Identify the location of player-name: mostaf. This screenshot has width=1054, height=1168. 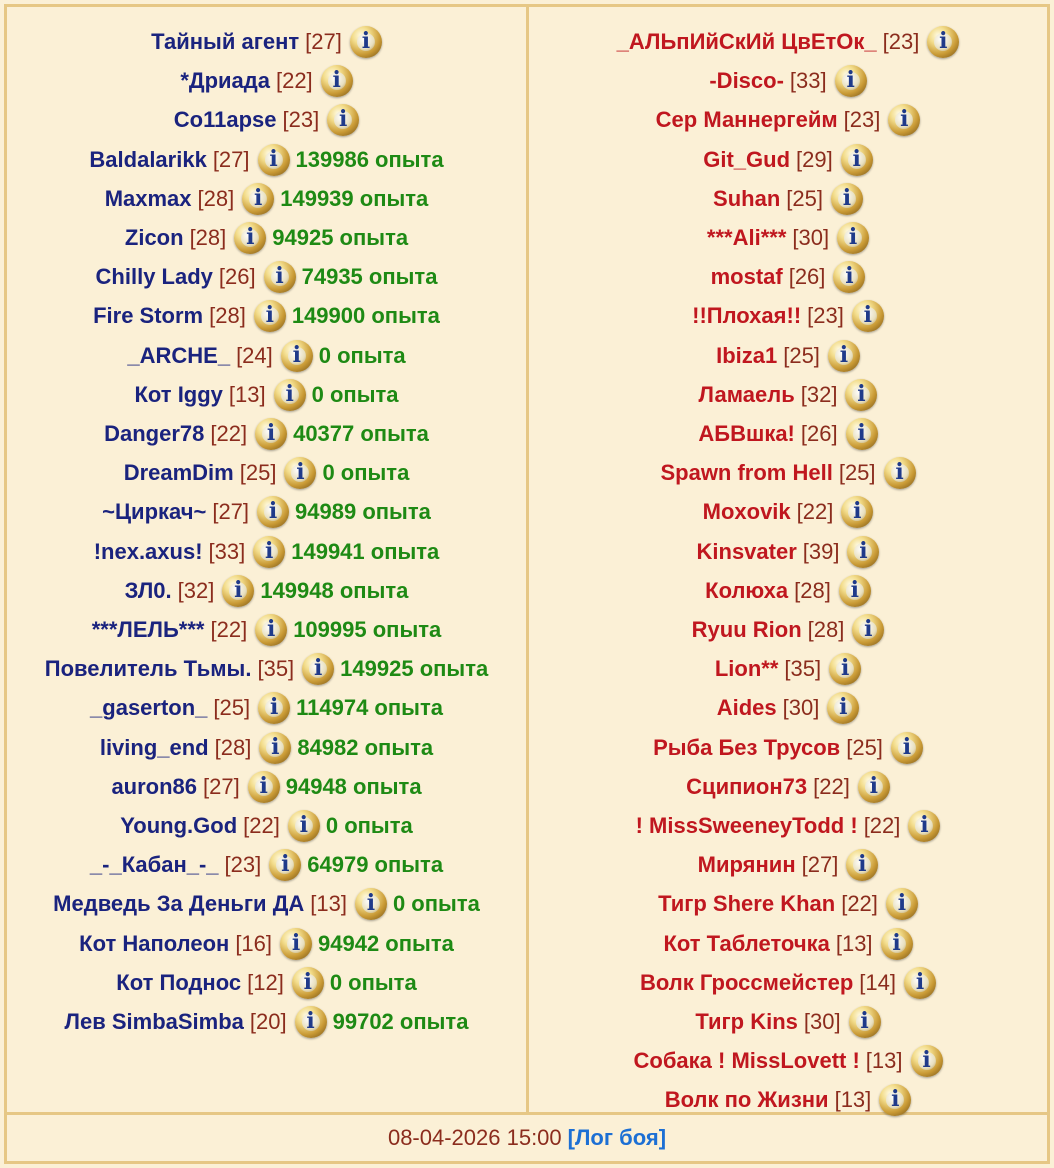
(746, 277).